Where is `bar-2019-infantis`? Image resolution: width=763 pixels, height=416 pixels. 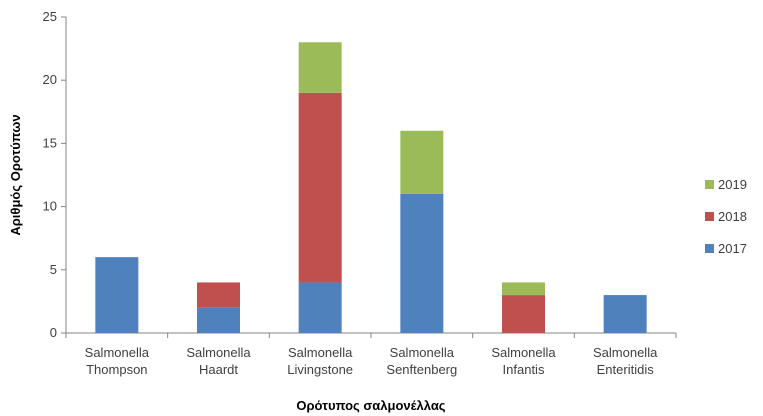
bar-2019-infantis is located at coordinates (523, 289).